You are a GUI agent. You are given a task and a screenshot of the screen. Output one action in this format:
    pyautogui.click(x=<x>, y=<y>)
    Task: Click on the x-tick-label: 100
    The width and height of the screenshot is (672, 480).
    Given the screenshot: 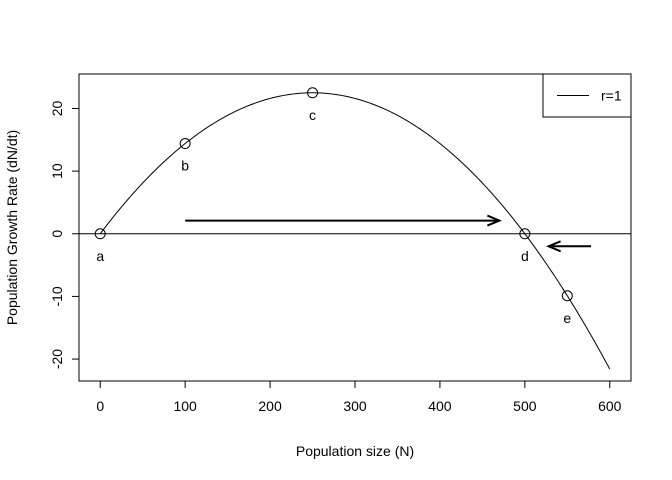 What is the action you would take?
    pyautogui.click(x=185, y=406)
    